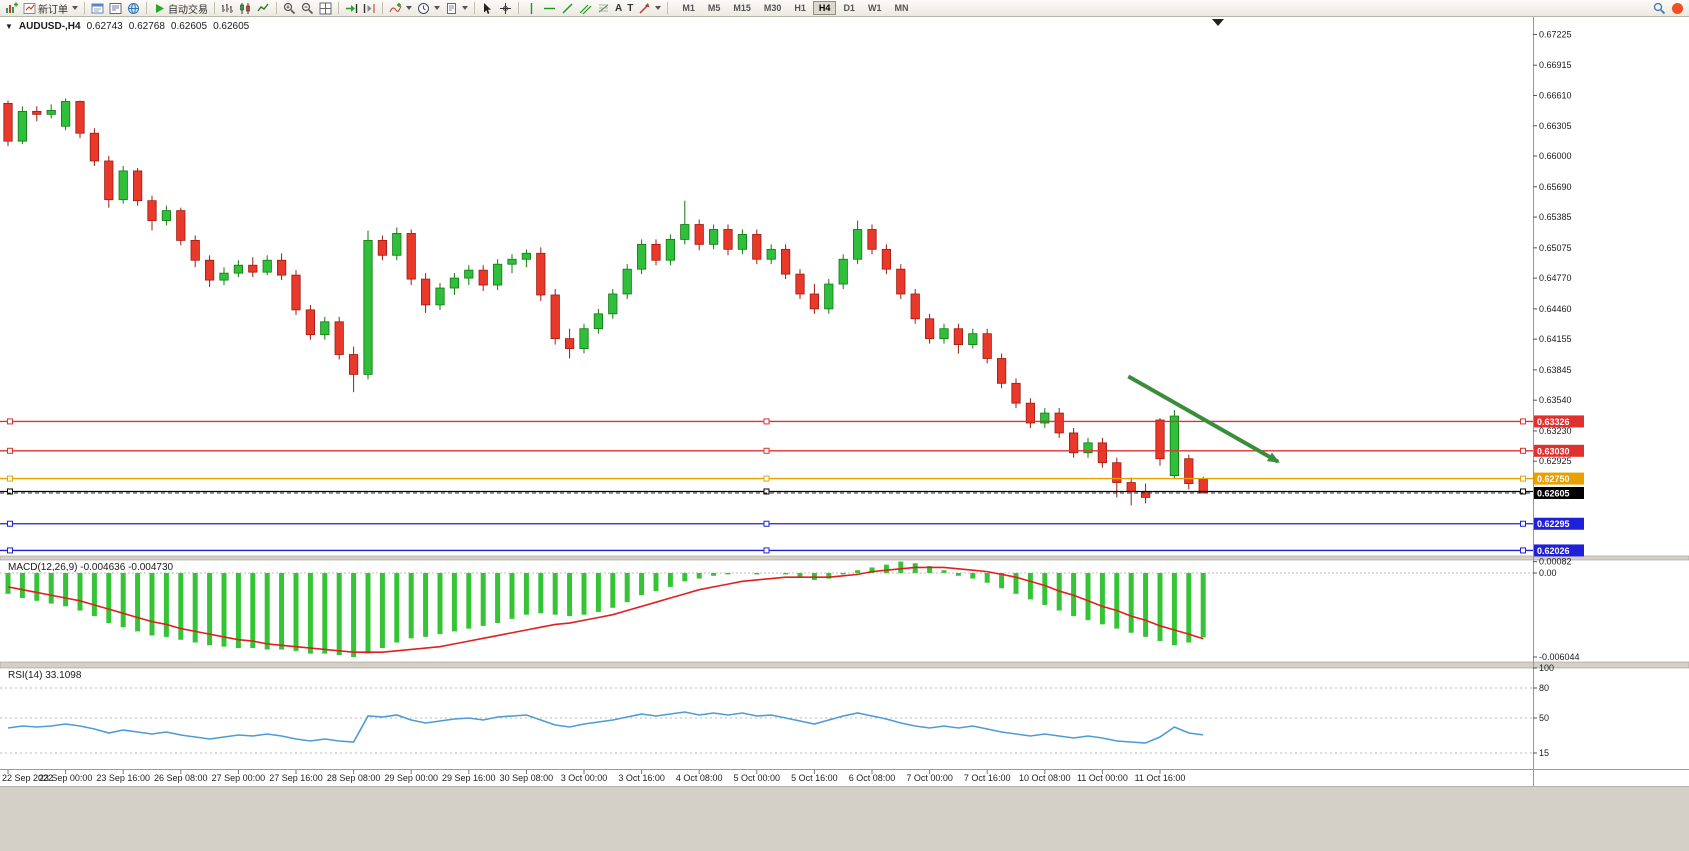  What do you see at coordinates (584, 778) in the screenshot?
I see `svg-text: 3 Oct 00:00` at bounding box center [584, 778].